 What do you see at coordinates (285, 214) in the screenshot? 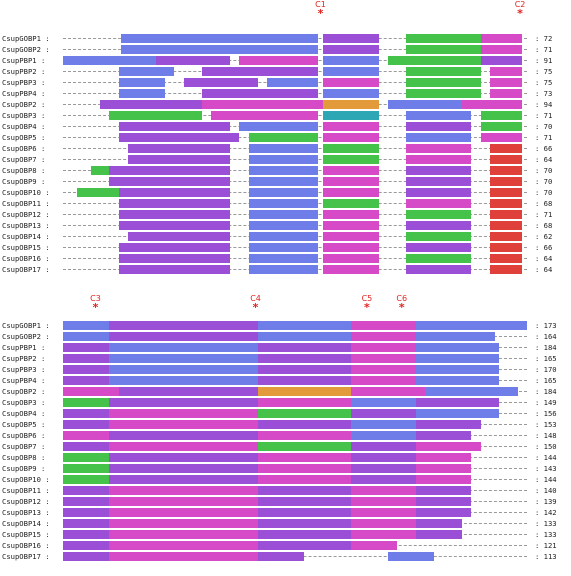
I see `sequence-row: CsupOBP12 :: 71` at bounding box center [285, 214].